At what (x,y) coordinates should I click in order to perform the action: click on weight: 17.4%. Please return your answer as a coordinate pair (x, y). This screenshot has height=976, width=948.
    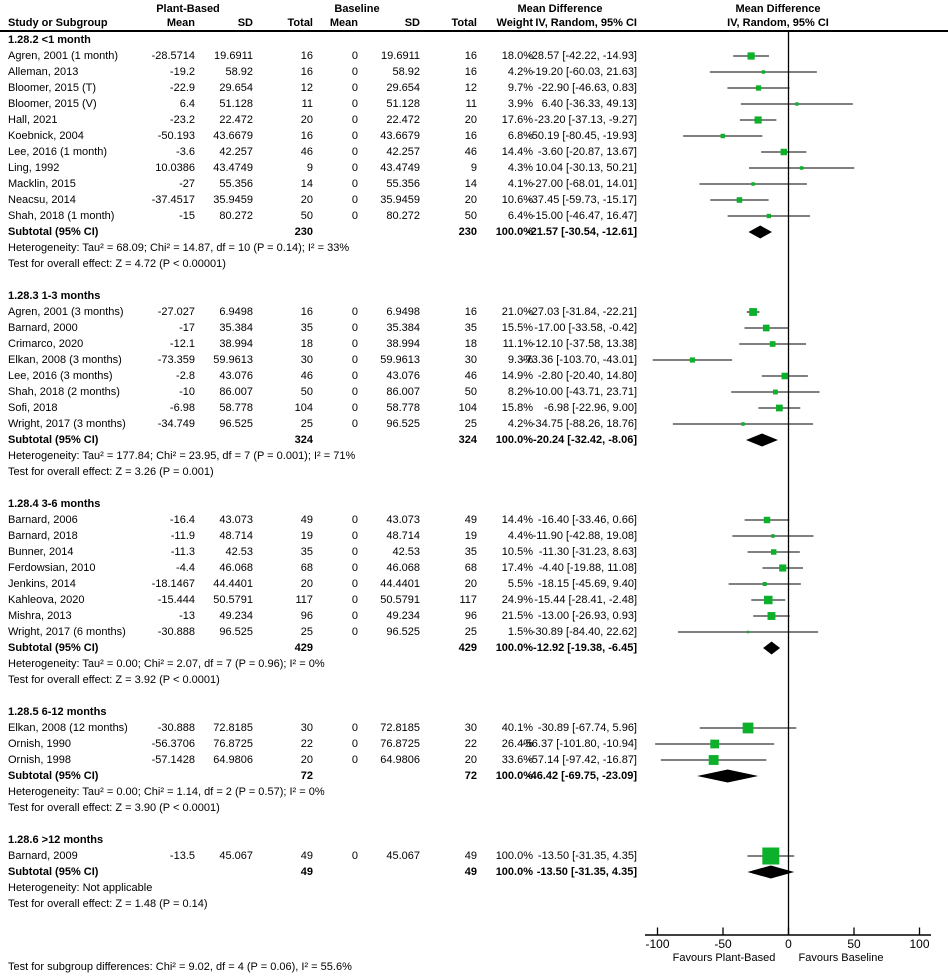
    Looking at the image, I should click on (517, 568).